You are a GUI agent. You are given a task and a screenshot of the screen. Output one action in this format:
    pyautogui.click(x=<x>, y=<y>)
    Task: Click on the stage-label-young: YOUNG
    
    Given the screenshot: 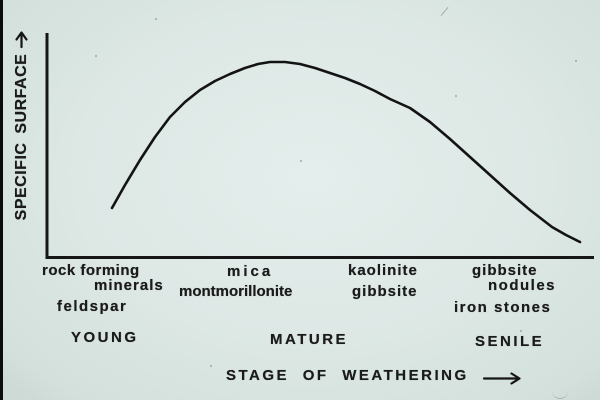 What is the action you would take?
    pyautogui.click(x=105, y=337)
    